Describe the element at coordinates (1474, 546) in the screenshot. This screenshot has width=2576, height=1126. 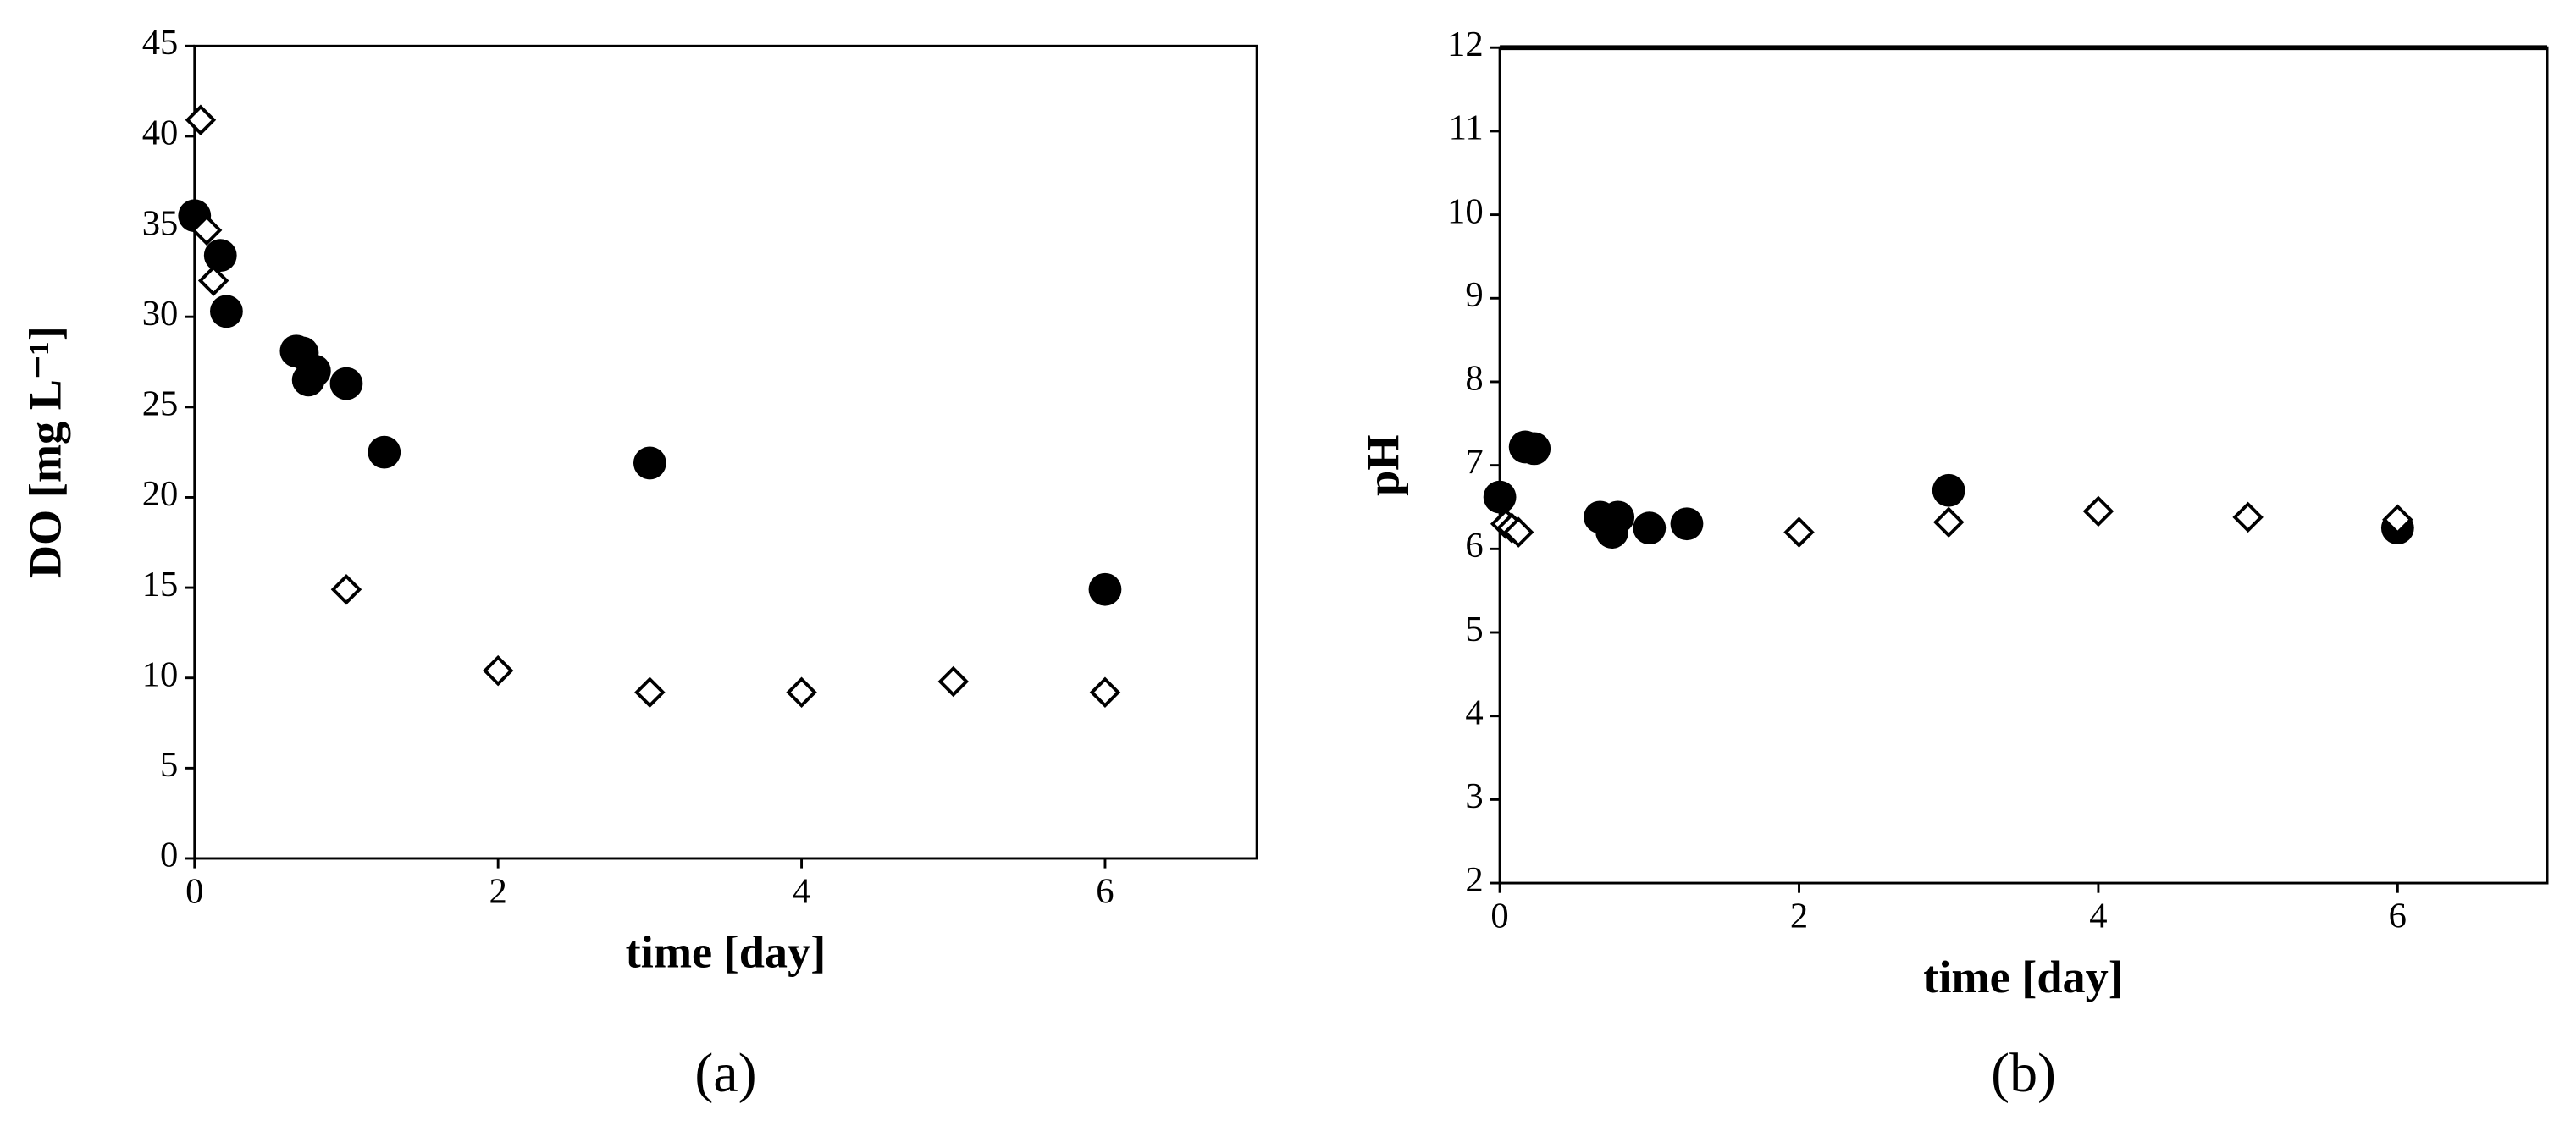
I see `y-tick-label: 6` at that location.